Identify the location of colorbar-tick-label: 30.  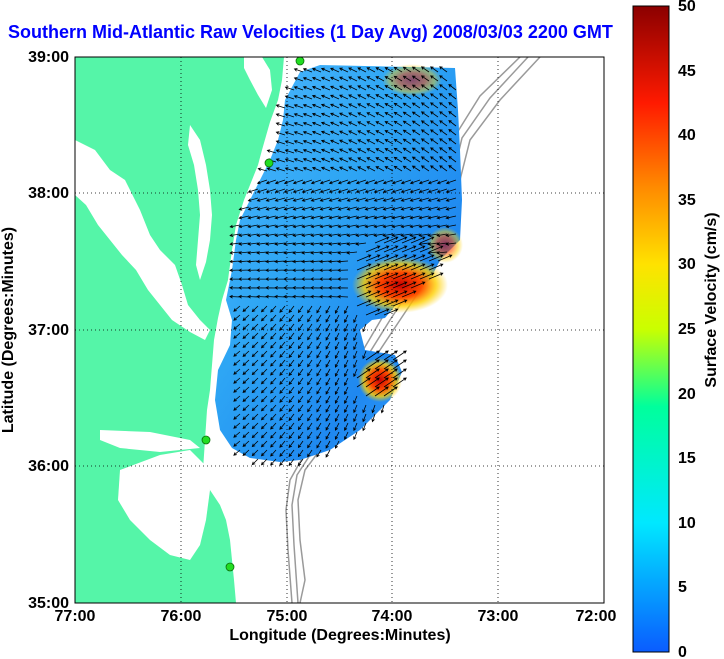
(687, 264).